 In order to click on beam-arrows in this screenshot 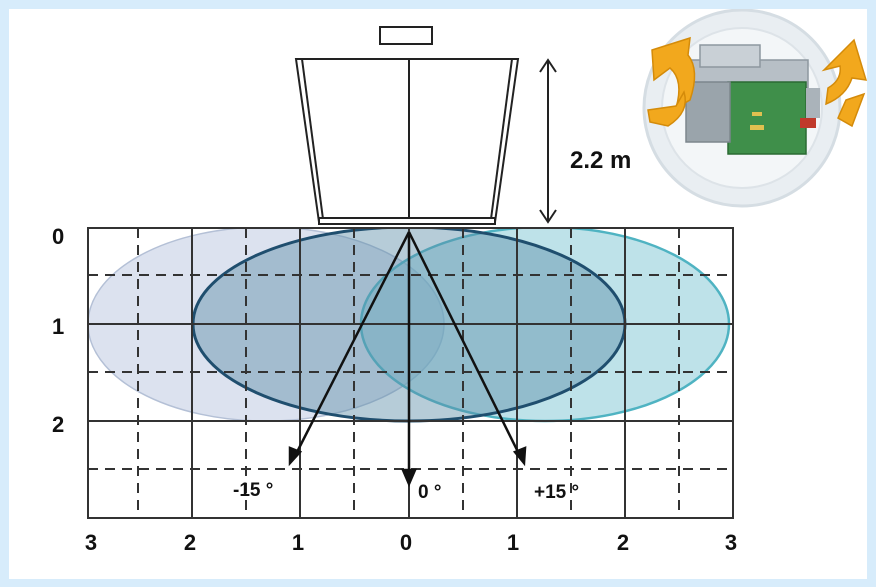, I will do `click(407, 359)`.